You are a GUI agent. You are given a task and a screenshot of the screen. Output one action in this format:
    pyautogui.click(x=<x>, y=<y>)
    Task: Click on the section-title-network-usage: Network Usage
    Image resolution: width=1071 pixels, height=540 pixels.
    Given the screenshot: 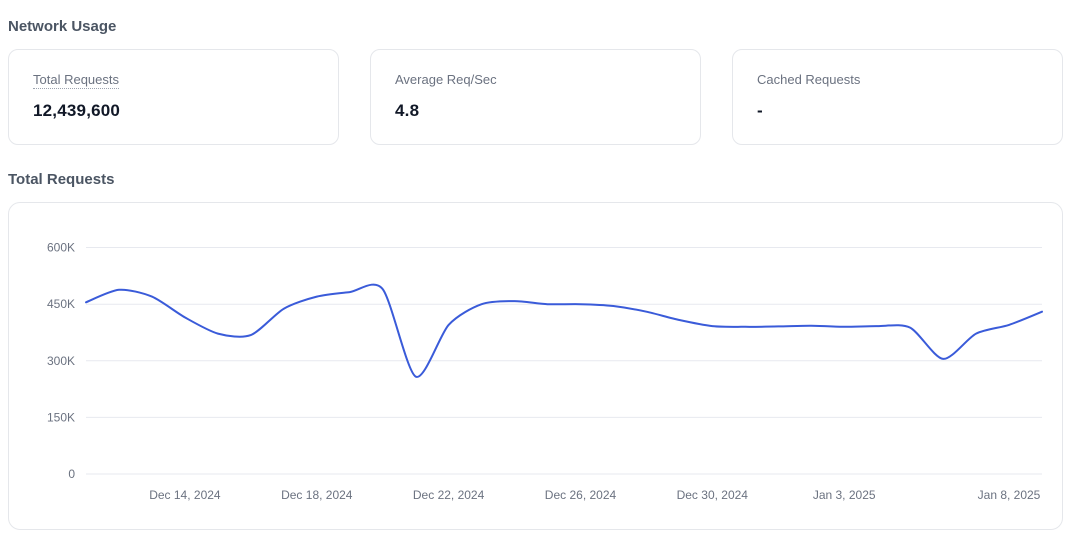 What is the action you would take?
    pyautogui.click(x=62, y=26)
    